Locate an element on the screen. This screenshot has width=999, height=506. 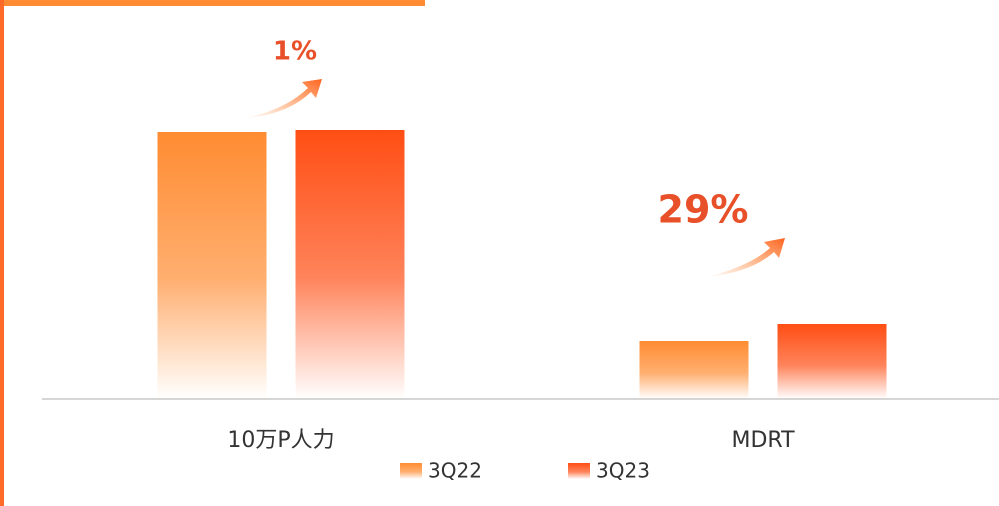
x-tick-label: MDRT is located at coordinates (763, 440).